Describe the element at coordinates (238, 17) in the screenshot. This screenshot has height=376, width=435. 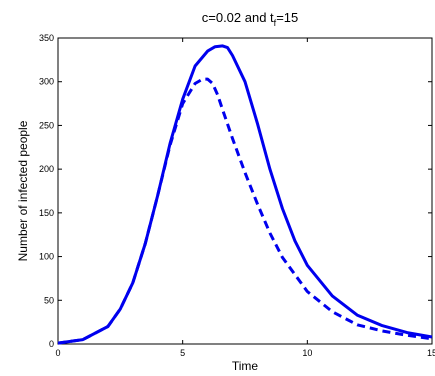
I see `title-prefix: c=0.02 and t` at that location.